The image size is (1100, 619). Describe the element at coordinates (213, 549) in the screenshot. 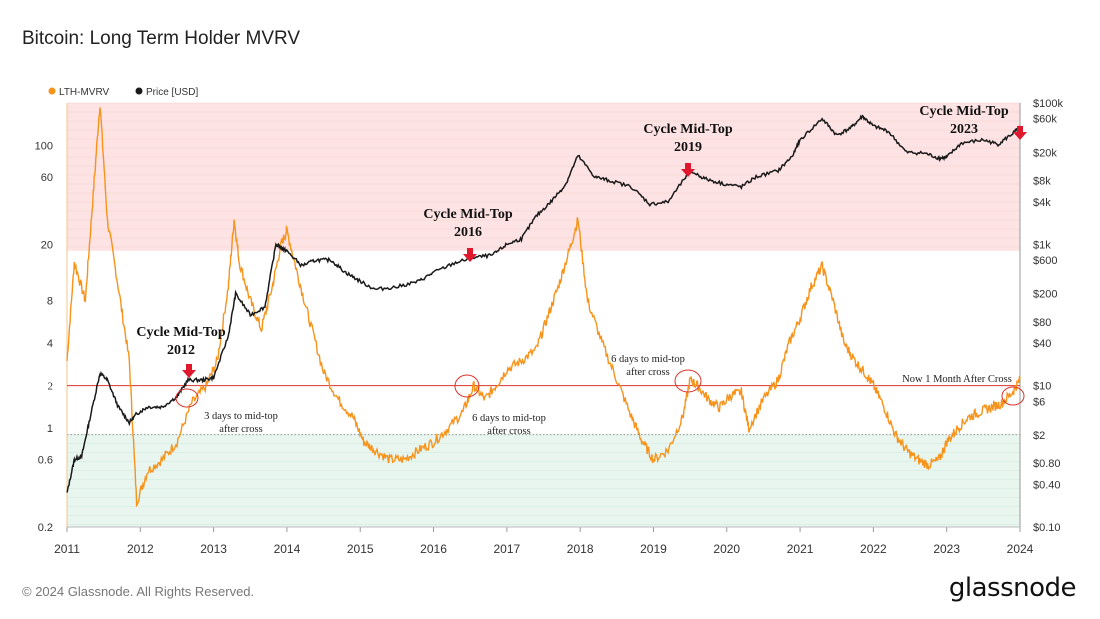

I see `x-tick-label: 2013` at that location.